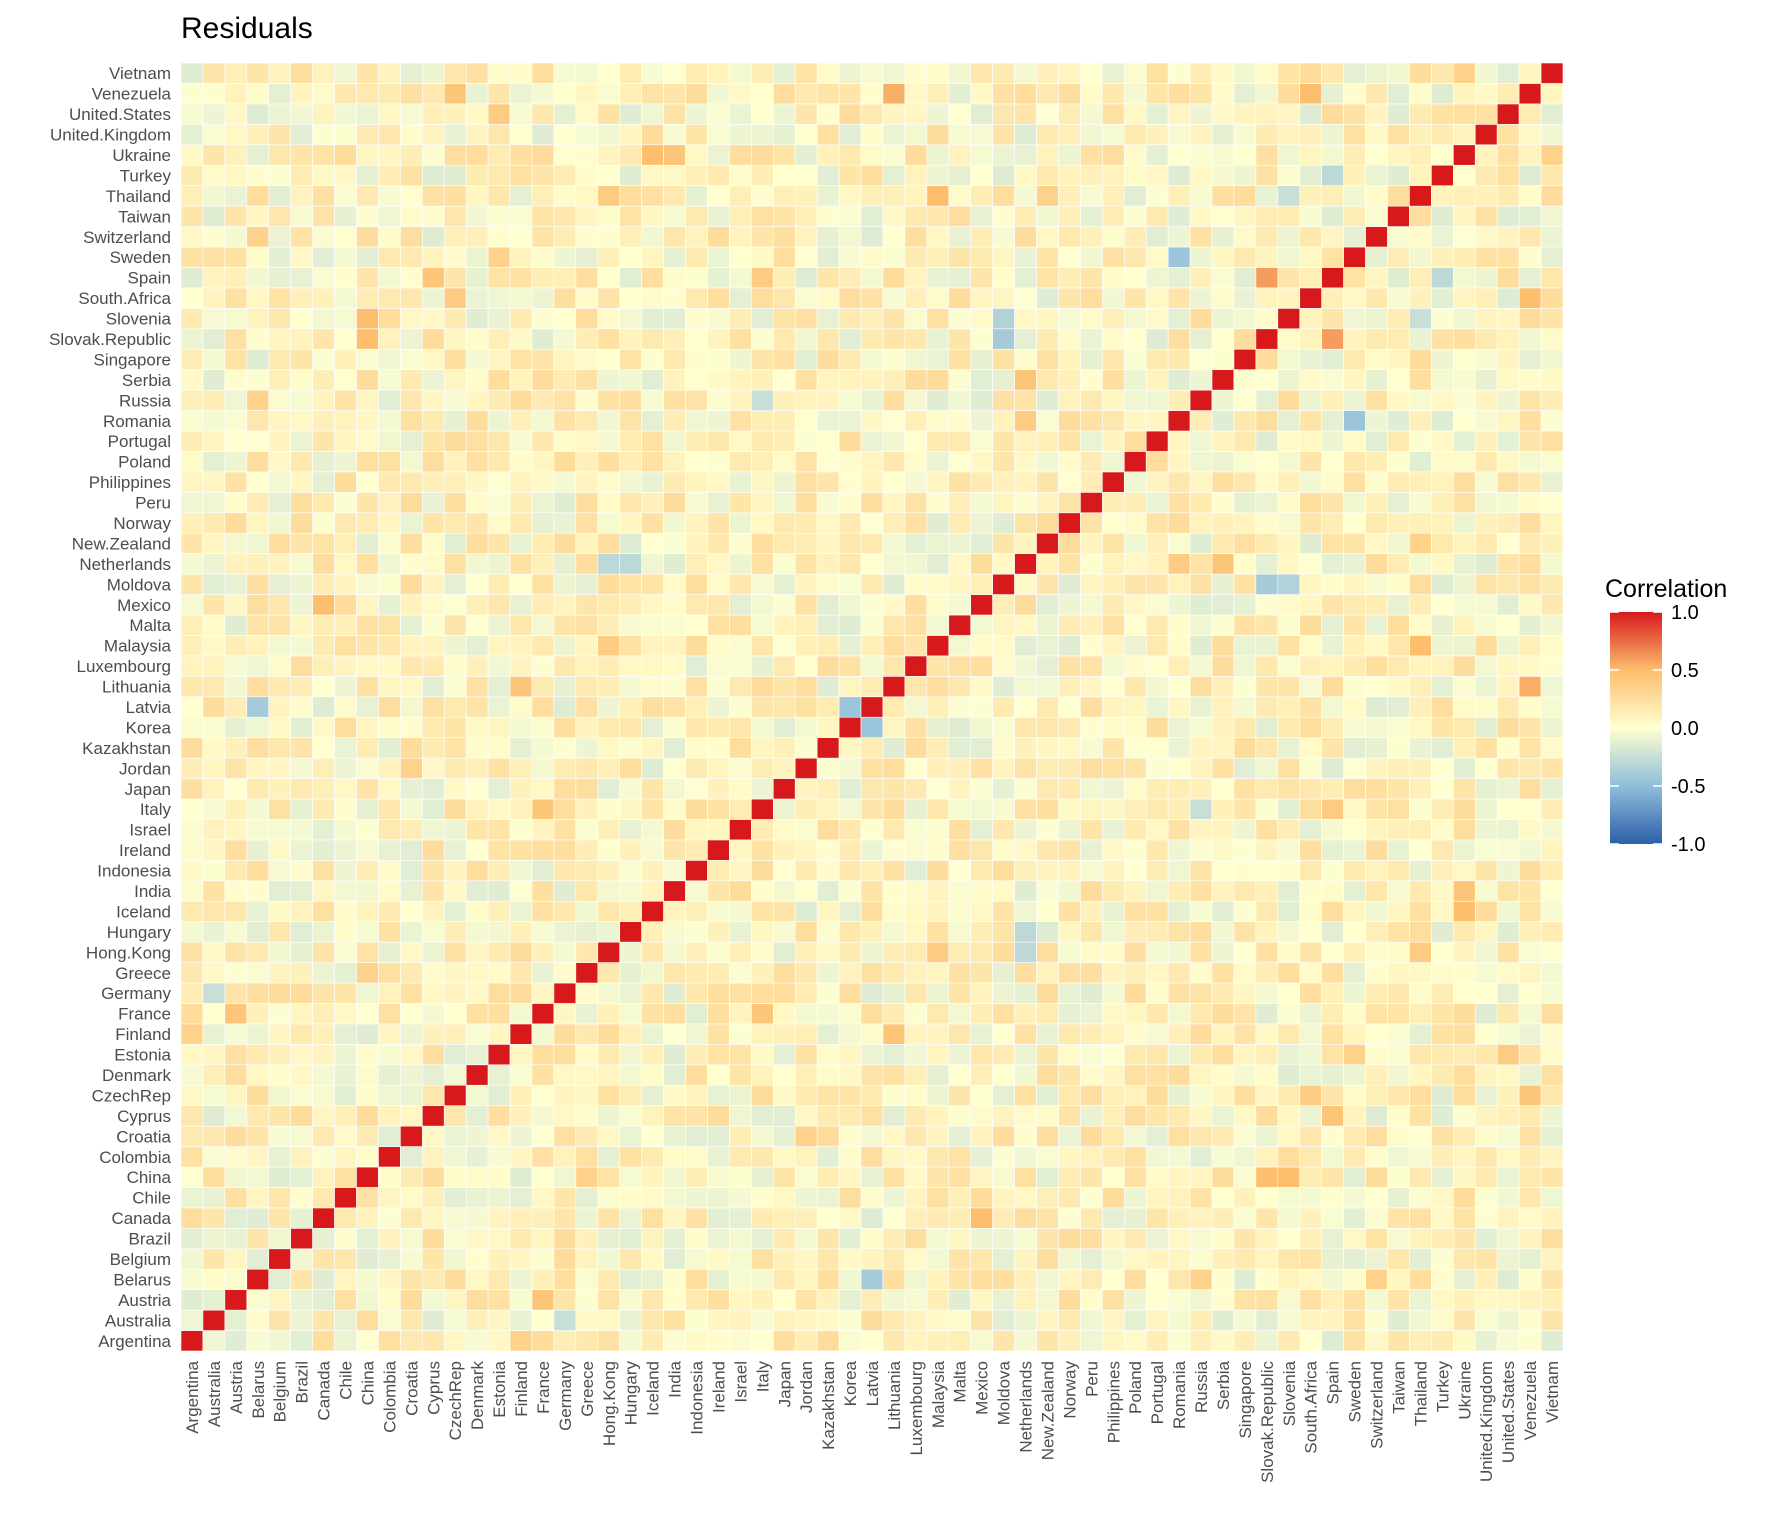 The height and width of the screenshot is (1526, 1772). What do you see at coordinates (125, 564) in the screenshot?
I see `y-tick-label: Netherlands` at bounding box center [125, 564].